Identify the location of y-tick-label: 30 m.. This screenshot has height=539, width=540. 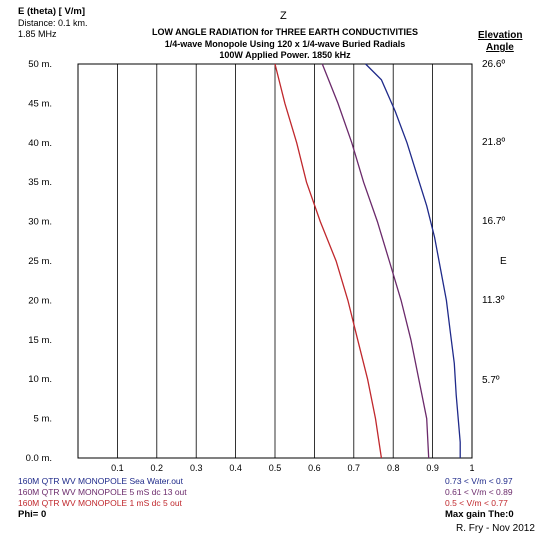
(40, 222).